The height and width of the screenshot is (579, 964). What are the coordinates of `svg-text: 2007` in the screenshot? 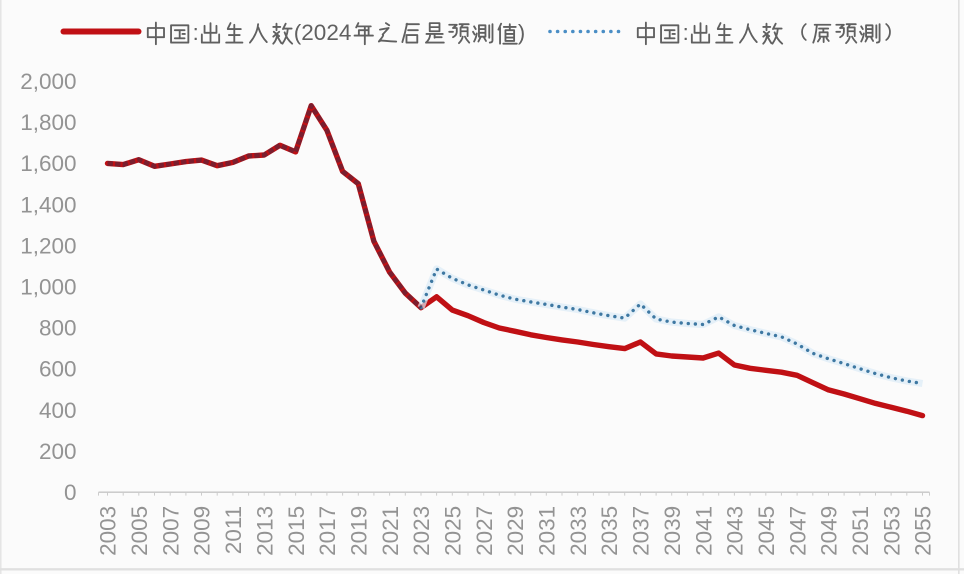 It's located at (170, 531).